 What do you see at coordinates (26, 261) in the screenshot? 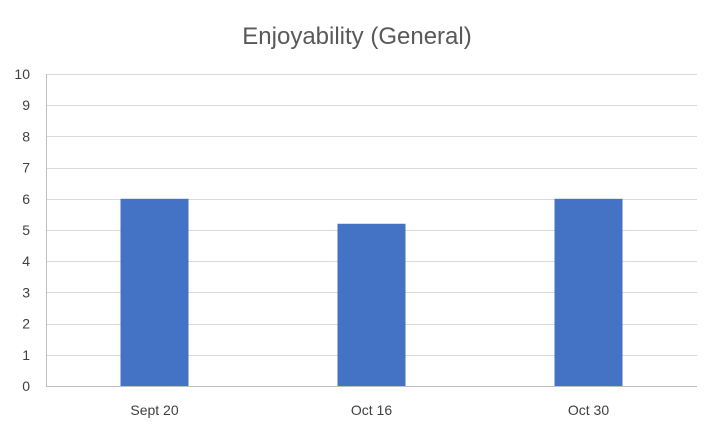
I see `y-tick-label: 4` at bounding box center [26, 261].